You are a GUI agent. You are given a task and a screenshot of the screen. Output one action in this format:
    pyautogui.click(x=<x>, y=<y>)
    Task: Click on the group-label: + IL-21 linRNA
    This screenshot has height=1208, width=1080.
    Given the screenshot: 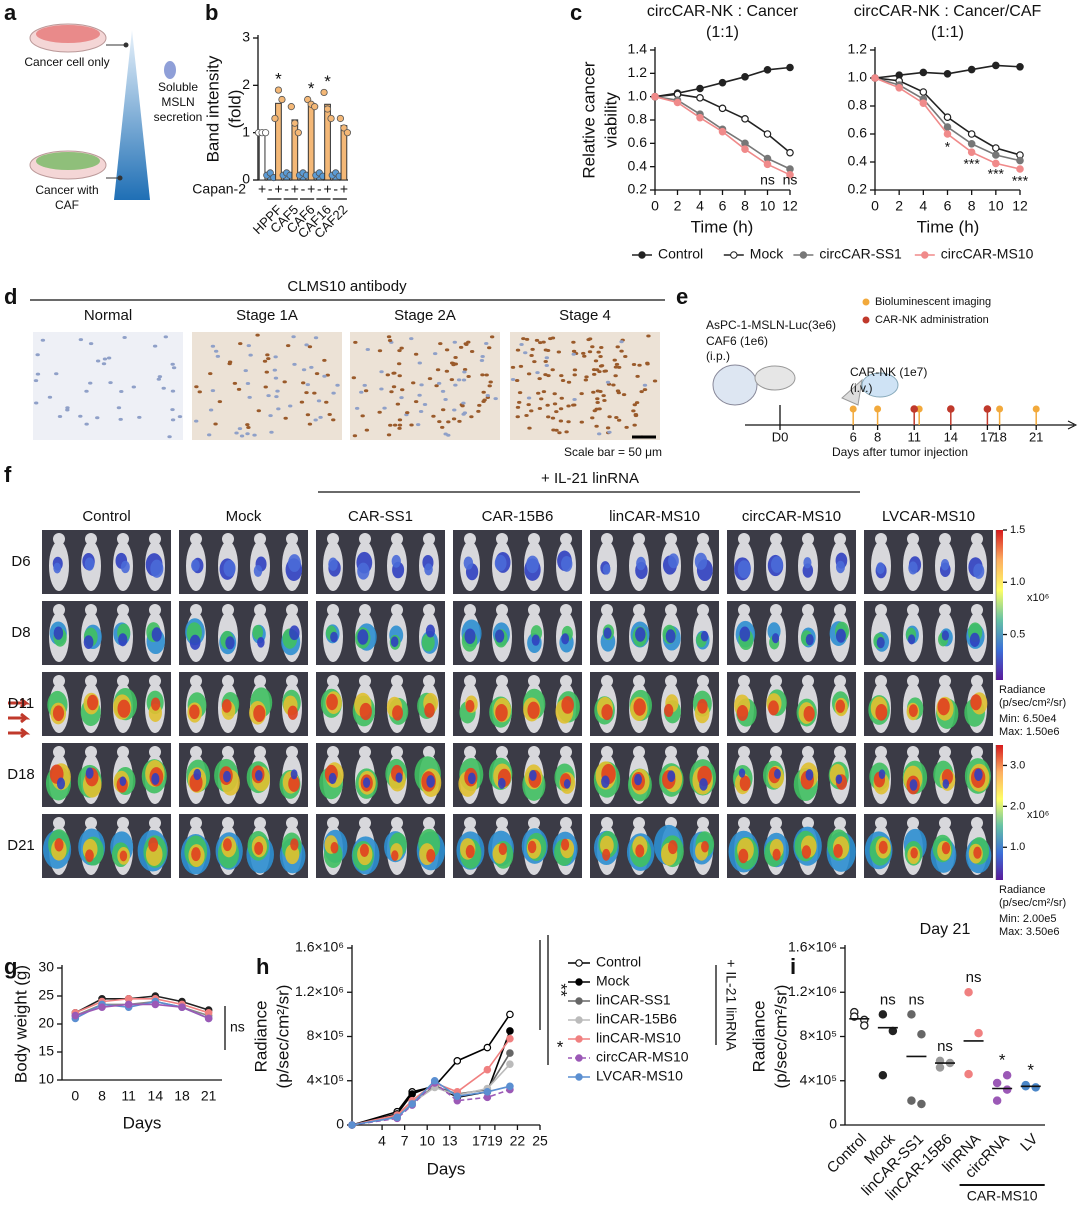 What is the action you would take?
    pyautogui.click(x=590, y=478)
    